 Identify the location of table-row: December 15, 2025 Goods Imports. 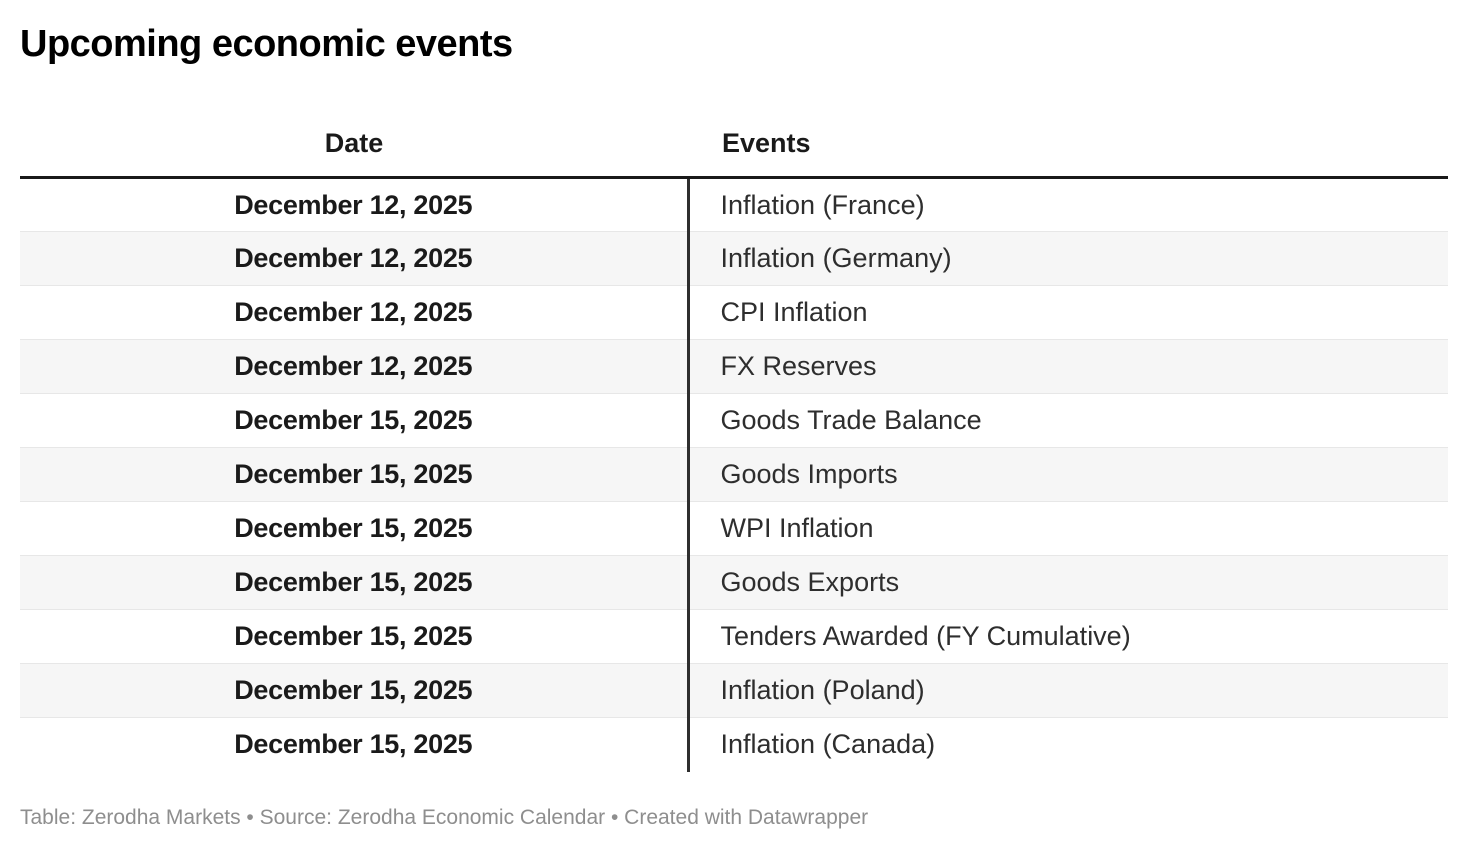
(734, 474).